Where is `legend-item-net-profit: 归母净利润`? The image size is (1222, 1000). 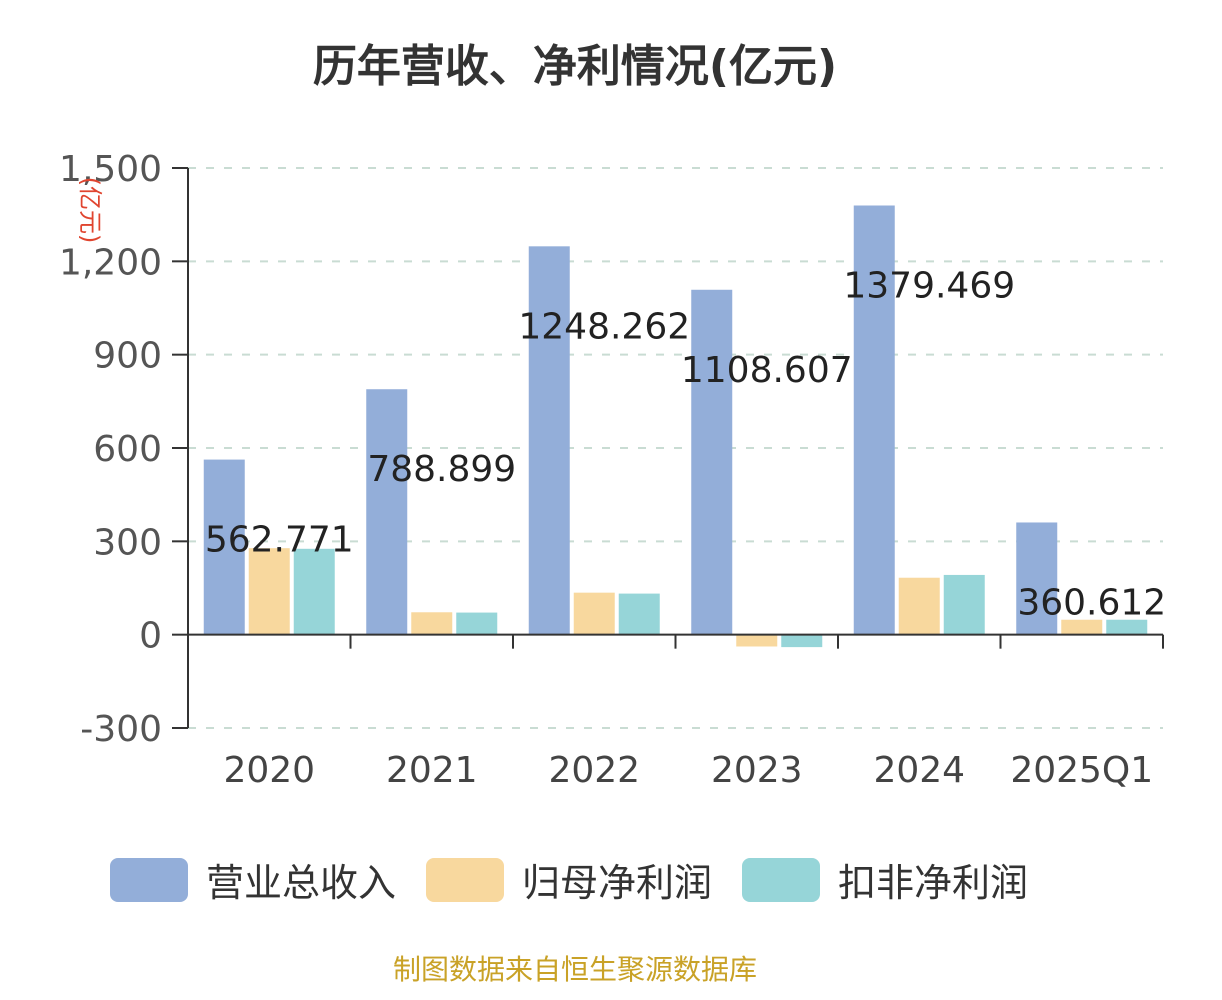
legend-item-net-profit: 归母净利润 is located at coordinates (569, 879).